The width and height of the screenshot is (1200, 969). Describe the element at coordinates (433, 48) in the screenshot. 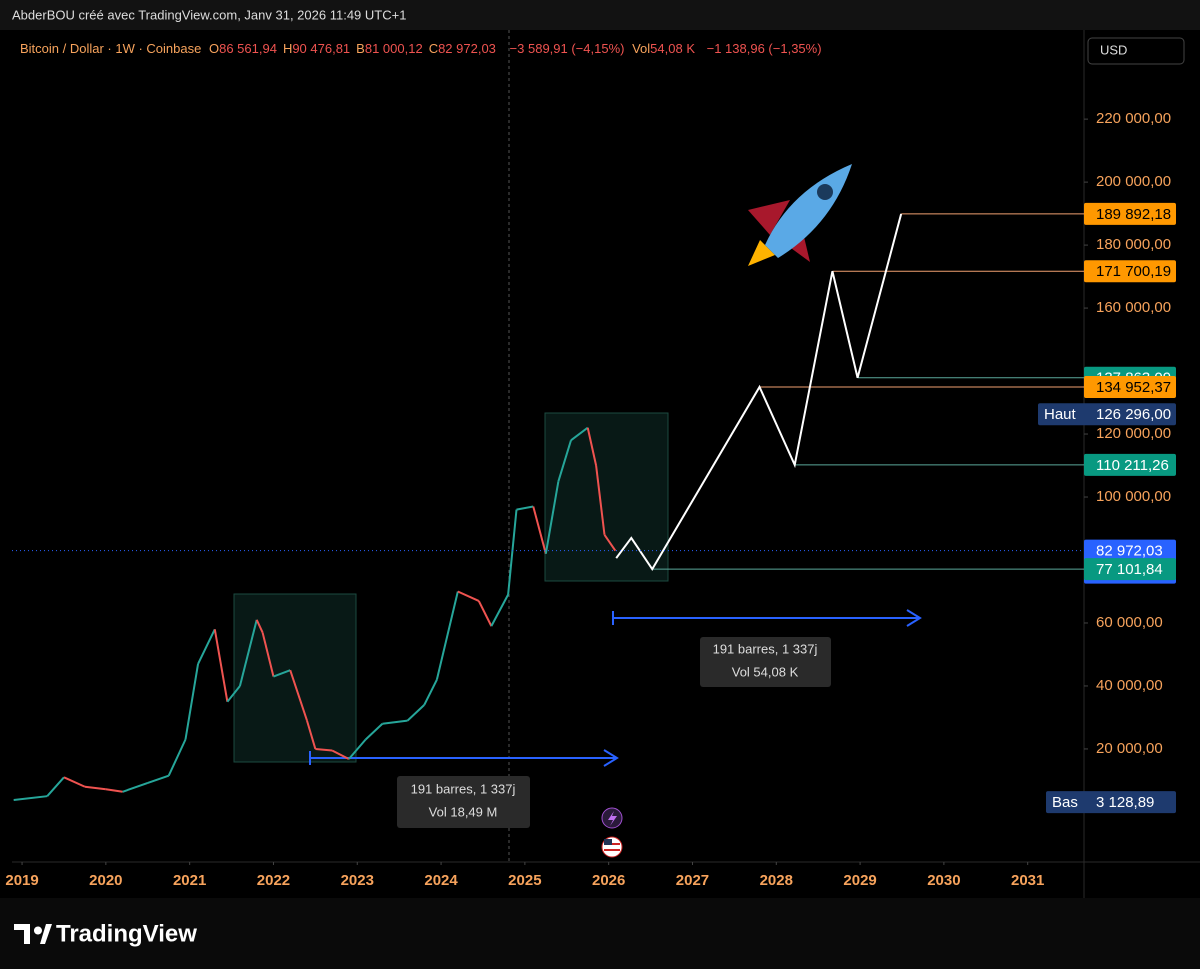

I see `ohlc-key: C` at that location.